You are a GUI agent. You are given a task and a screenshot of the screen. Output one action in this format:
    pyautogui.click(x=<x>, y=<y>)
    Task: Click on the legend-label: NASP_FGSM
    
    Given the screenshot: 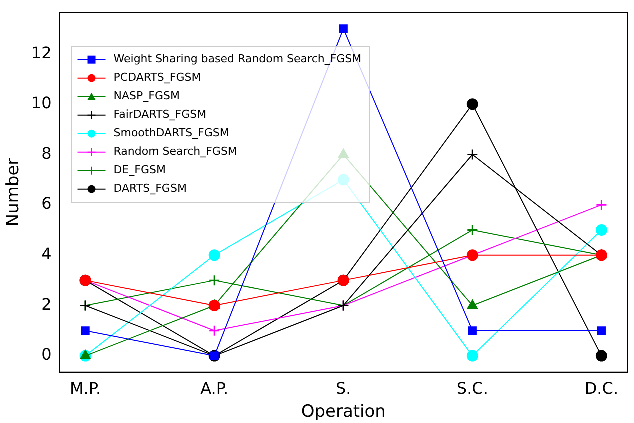 What is the action you would take?
    pyautogui.click(x=147, y=96)
    